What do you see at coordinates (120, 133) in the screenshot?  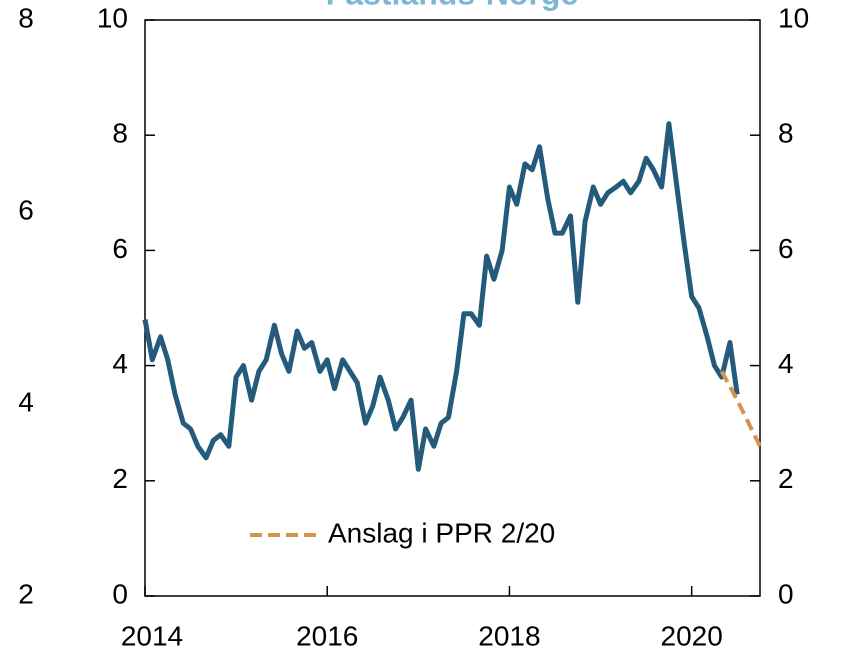 I see `y-tick-label: 8` at bounding box center [120, 133].